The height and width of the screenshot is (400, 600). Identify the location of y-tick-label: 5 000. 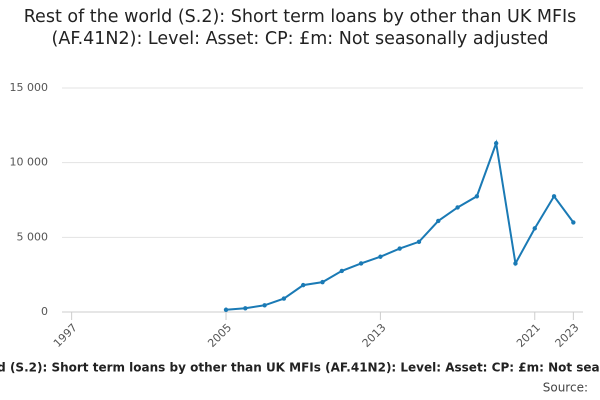
(33, 236).